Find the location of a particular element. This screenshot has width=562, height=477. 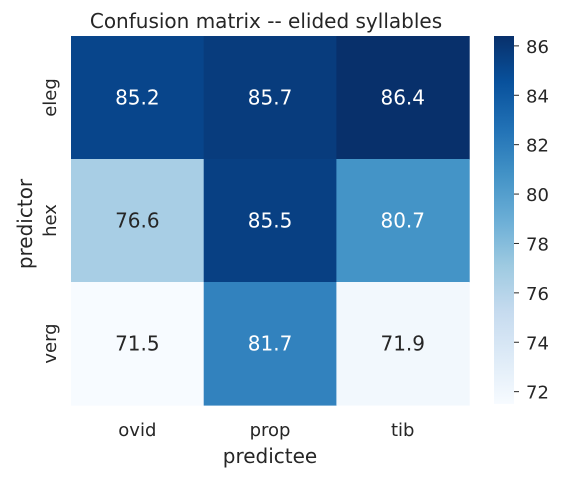

x-axis-label: predictee is located at coordinates (270, 456).